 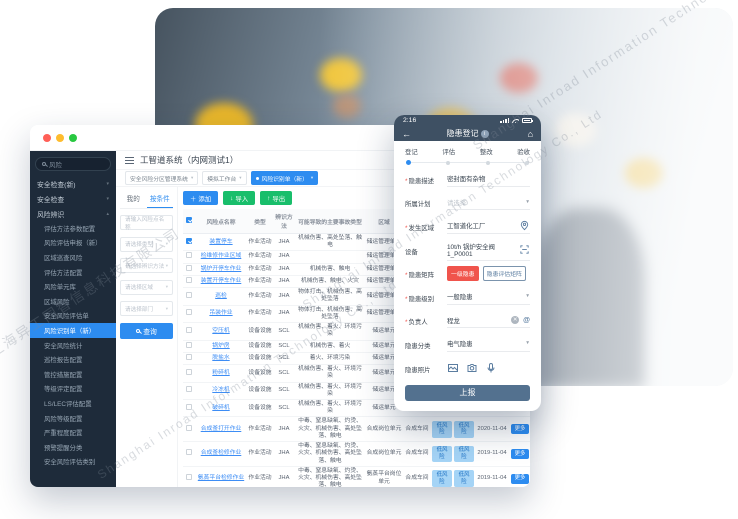 What do you see at coordinates (221, 241) in the screenshot?
I see `risk-name-link: 装置停车` at bounding box center [221, 241].